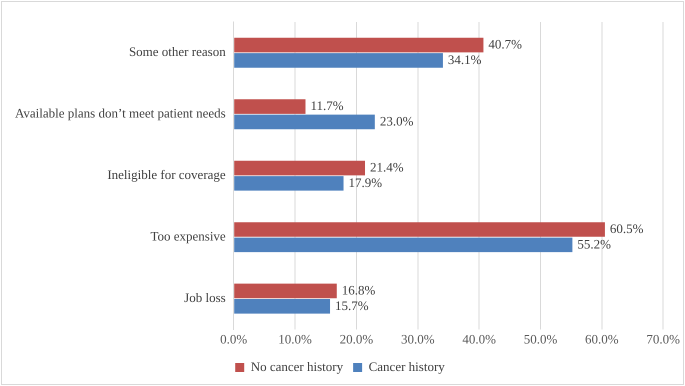 The height and width of the screenshot is (386, 685). What do you see at coordinates (627, 228) in the screenshot?
I see `data-label: 60.5%` at bounding box center [627, 228].